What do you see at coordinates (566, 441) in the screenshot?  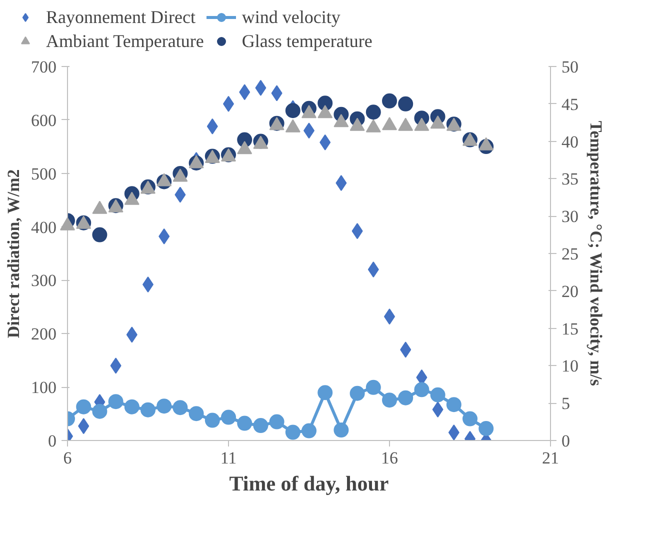 I see `y2-tick-label: 0` at bounding box center [566, 441].